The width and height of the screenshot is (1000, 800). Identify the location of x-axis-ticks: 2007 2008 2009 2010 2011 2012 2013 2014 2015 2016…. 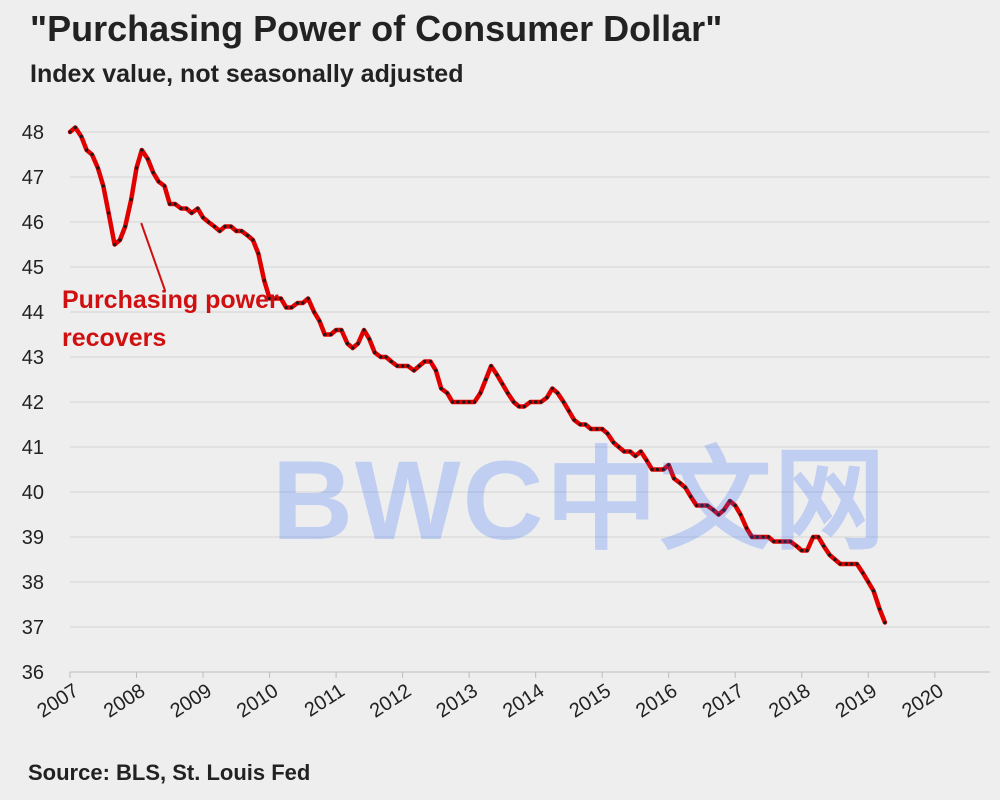
(490, 697).